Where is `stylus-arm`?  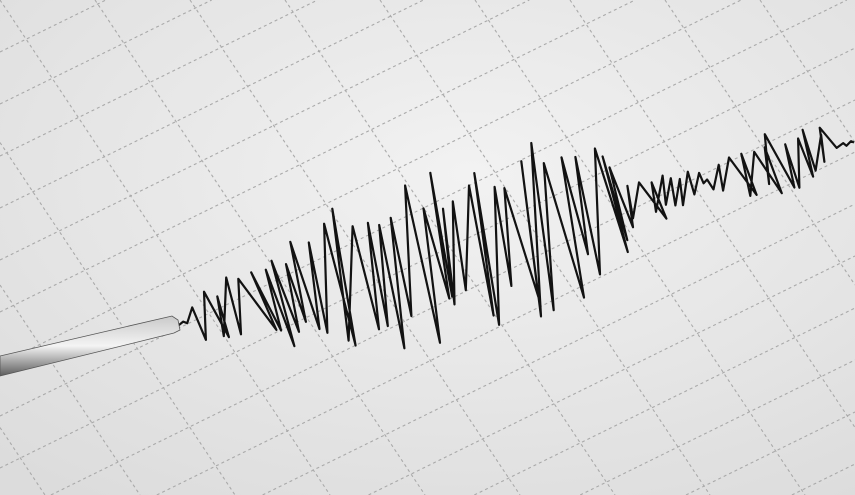
stylus-arm is located at coordinates (90, 346).